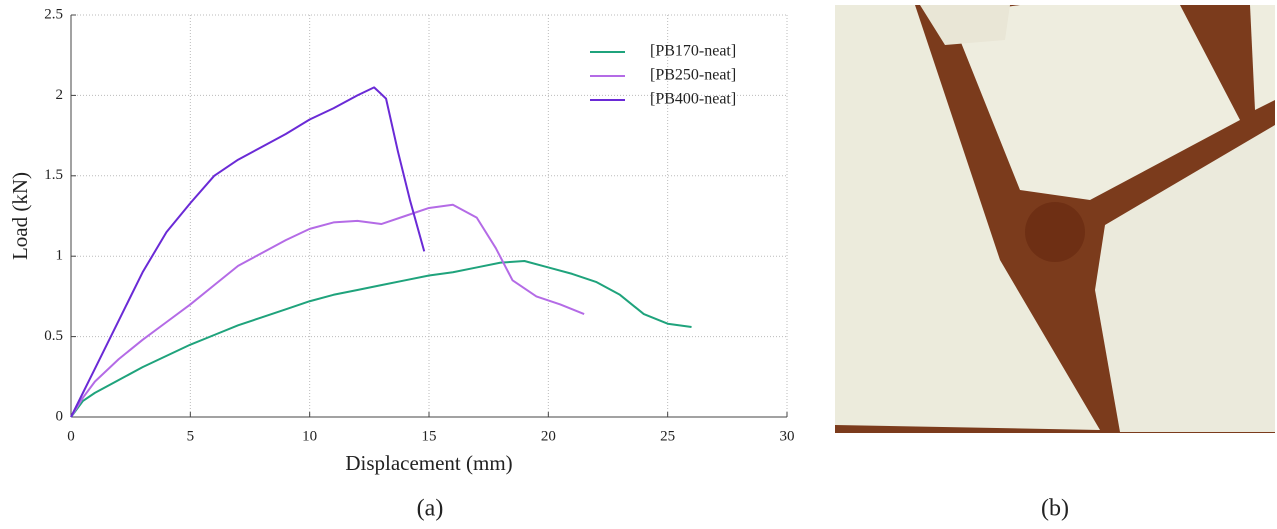 This screenshot has height=529, width=1277. Describe the element at coordinates (429, 436) in the screenshot. I see `x-tick-label: 15` at that location.